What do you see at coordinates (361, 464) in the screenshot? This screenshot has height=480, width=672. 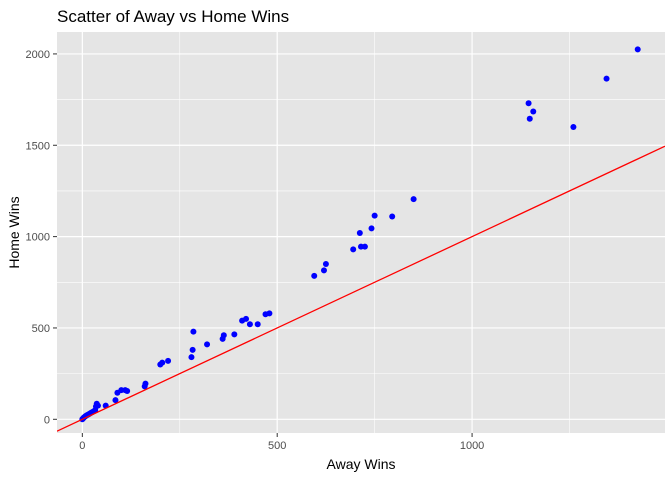 I see `x-axis-title: Away Wins` at bounding box center [361, 464].